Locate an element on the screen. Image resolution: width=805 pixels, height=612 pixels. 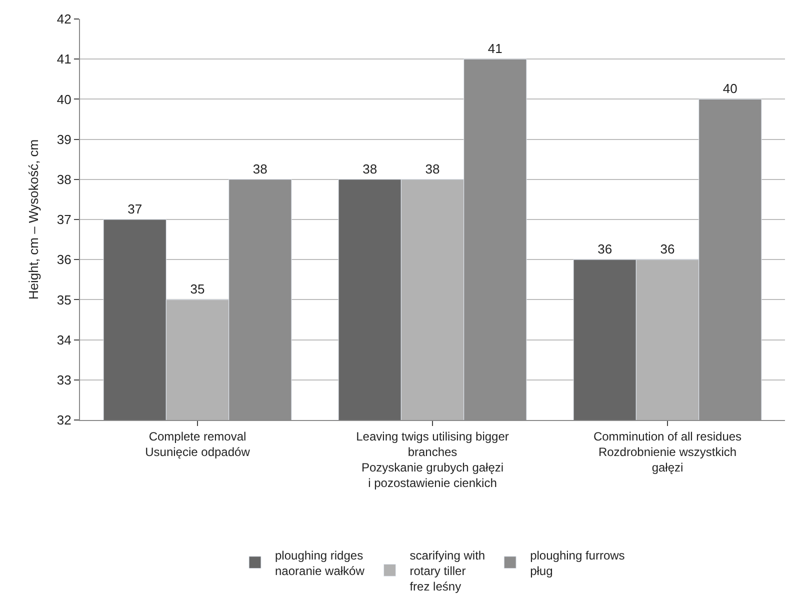
y-tick-label: 39 is located at coordinates (64, 139).